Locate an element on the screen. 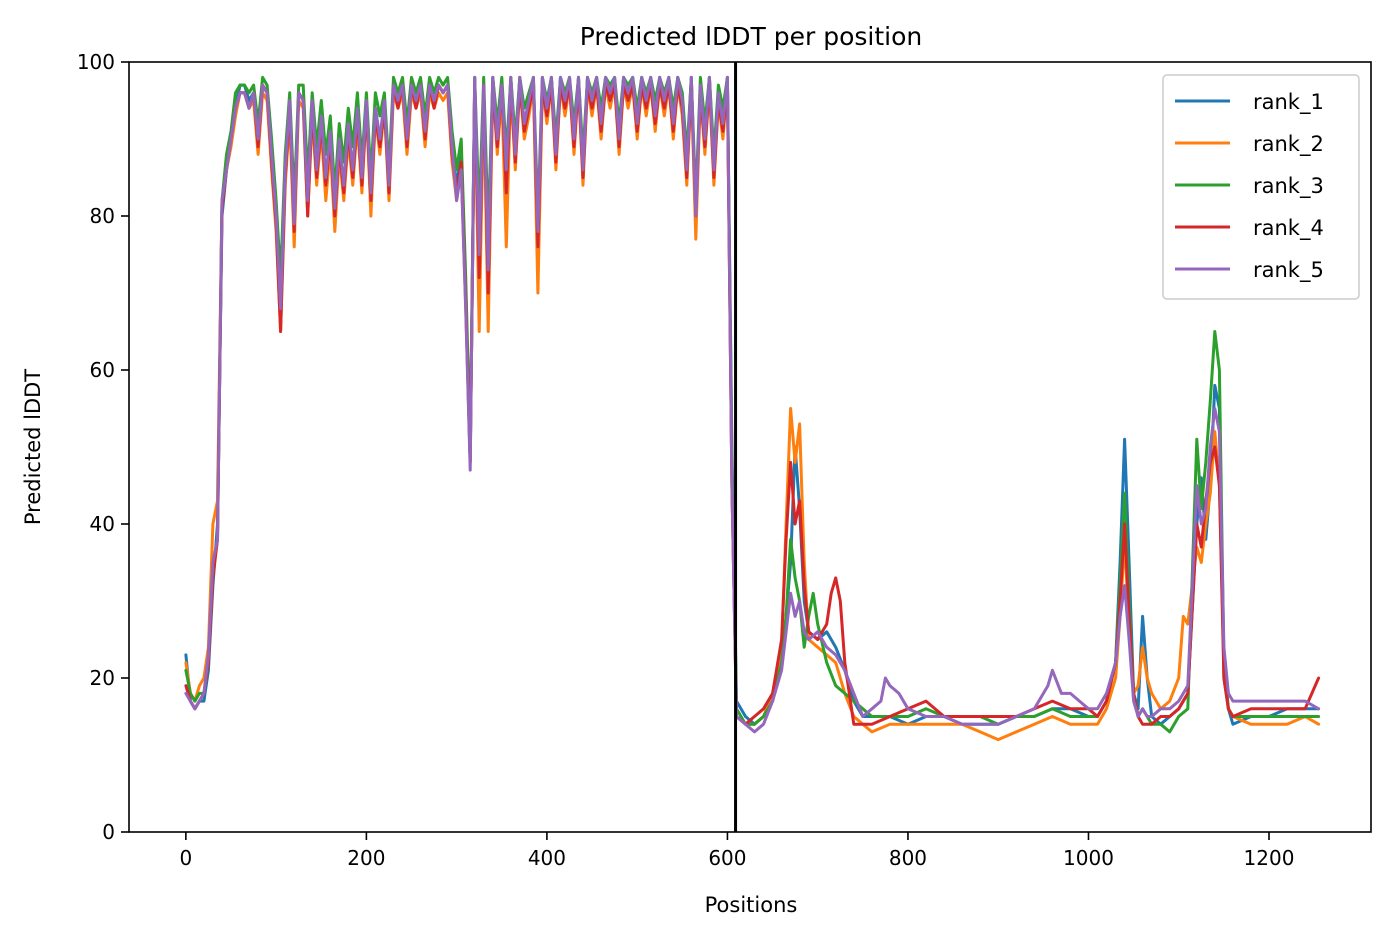 This screenshot has width=1391, height=939. legend-box is located at coordinates (1261, 187).